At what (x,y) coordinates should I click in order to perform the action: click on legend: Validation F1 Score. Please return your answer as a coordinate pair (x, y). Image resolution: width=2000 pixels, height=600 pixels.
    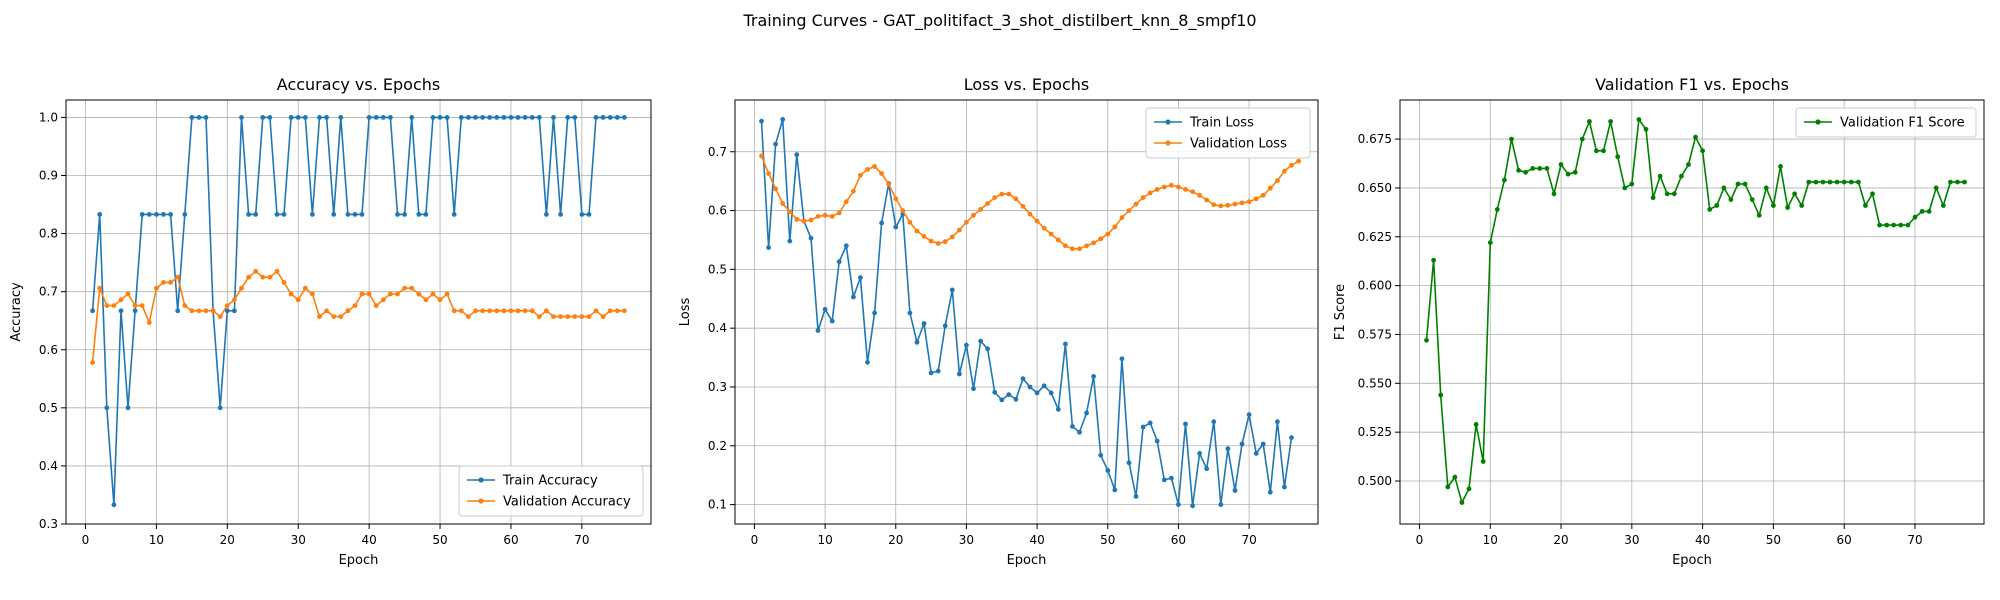
    Looking at the image, I should click on (1886, 122).